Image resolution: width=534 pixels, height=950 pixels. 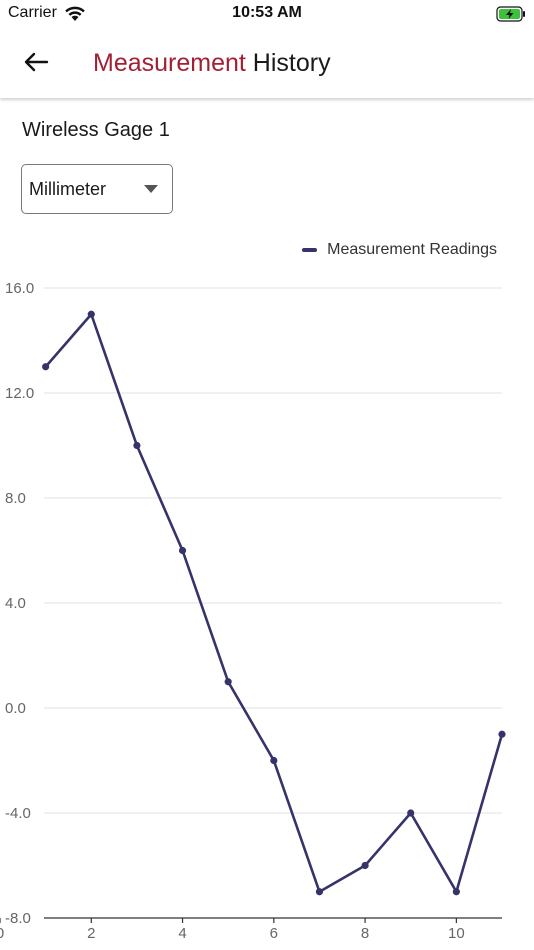 I want to click on dropdown-caret-icon, so click(x=151, y=189).